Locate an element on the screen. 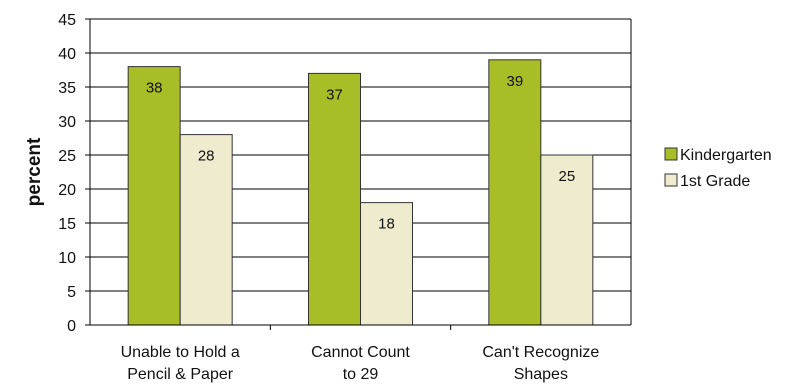 This screenshot has height=391, width=804. y-tick-label: 0 is located at coordinates (71, 326).